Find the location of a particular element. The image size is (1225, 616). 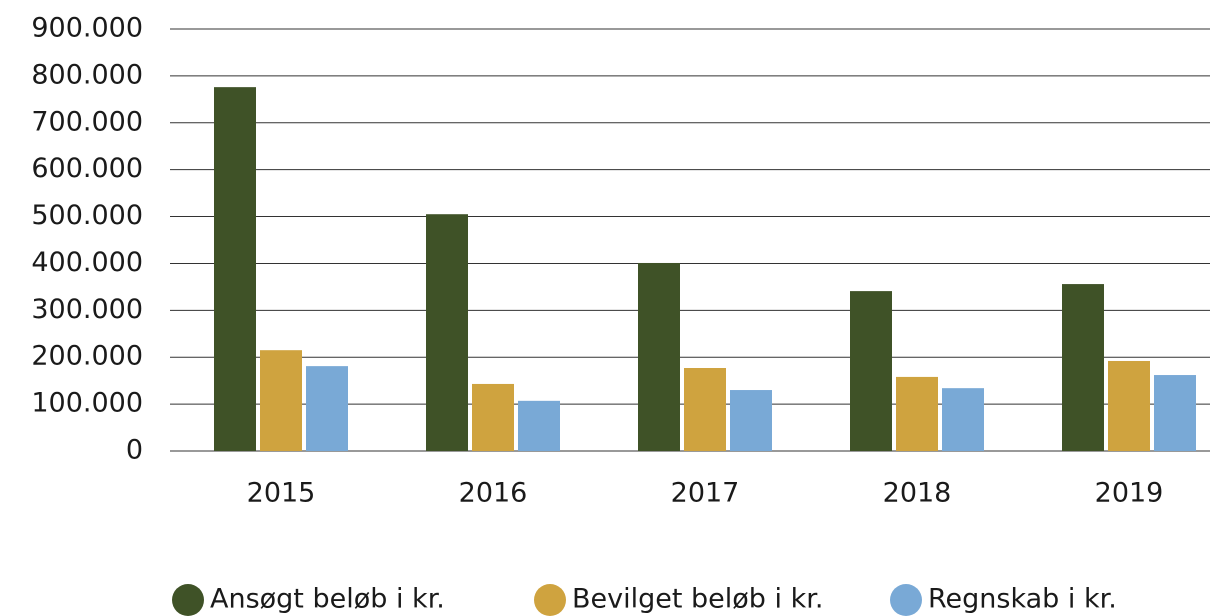

y-tick-label: 600.000 is located at coordinates (87, 168).